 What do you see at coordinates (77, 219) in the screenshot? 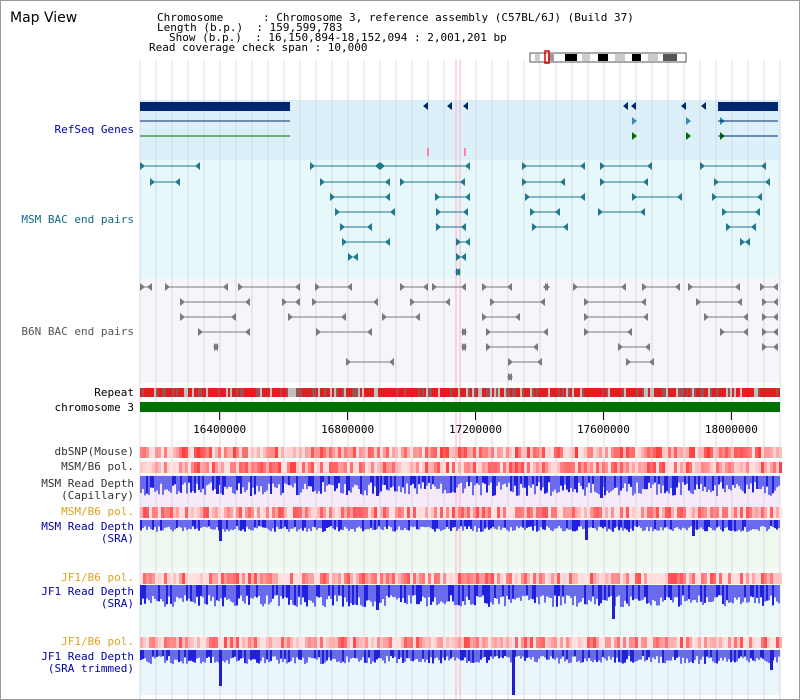
I see `track-label-msm-bac: MSM BAC end pairs` at bounding box center [77, 219].